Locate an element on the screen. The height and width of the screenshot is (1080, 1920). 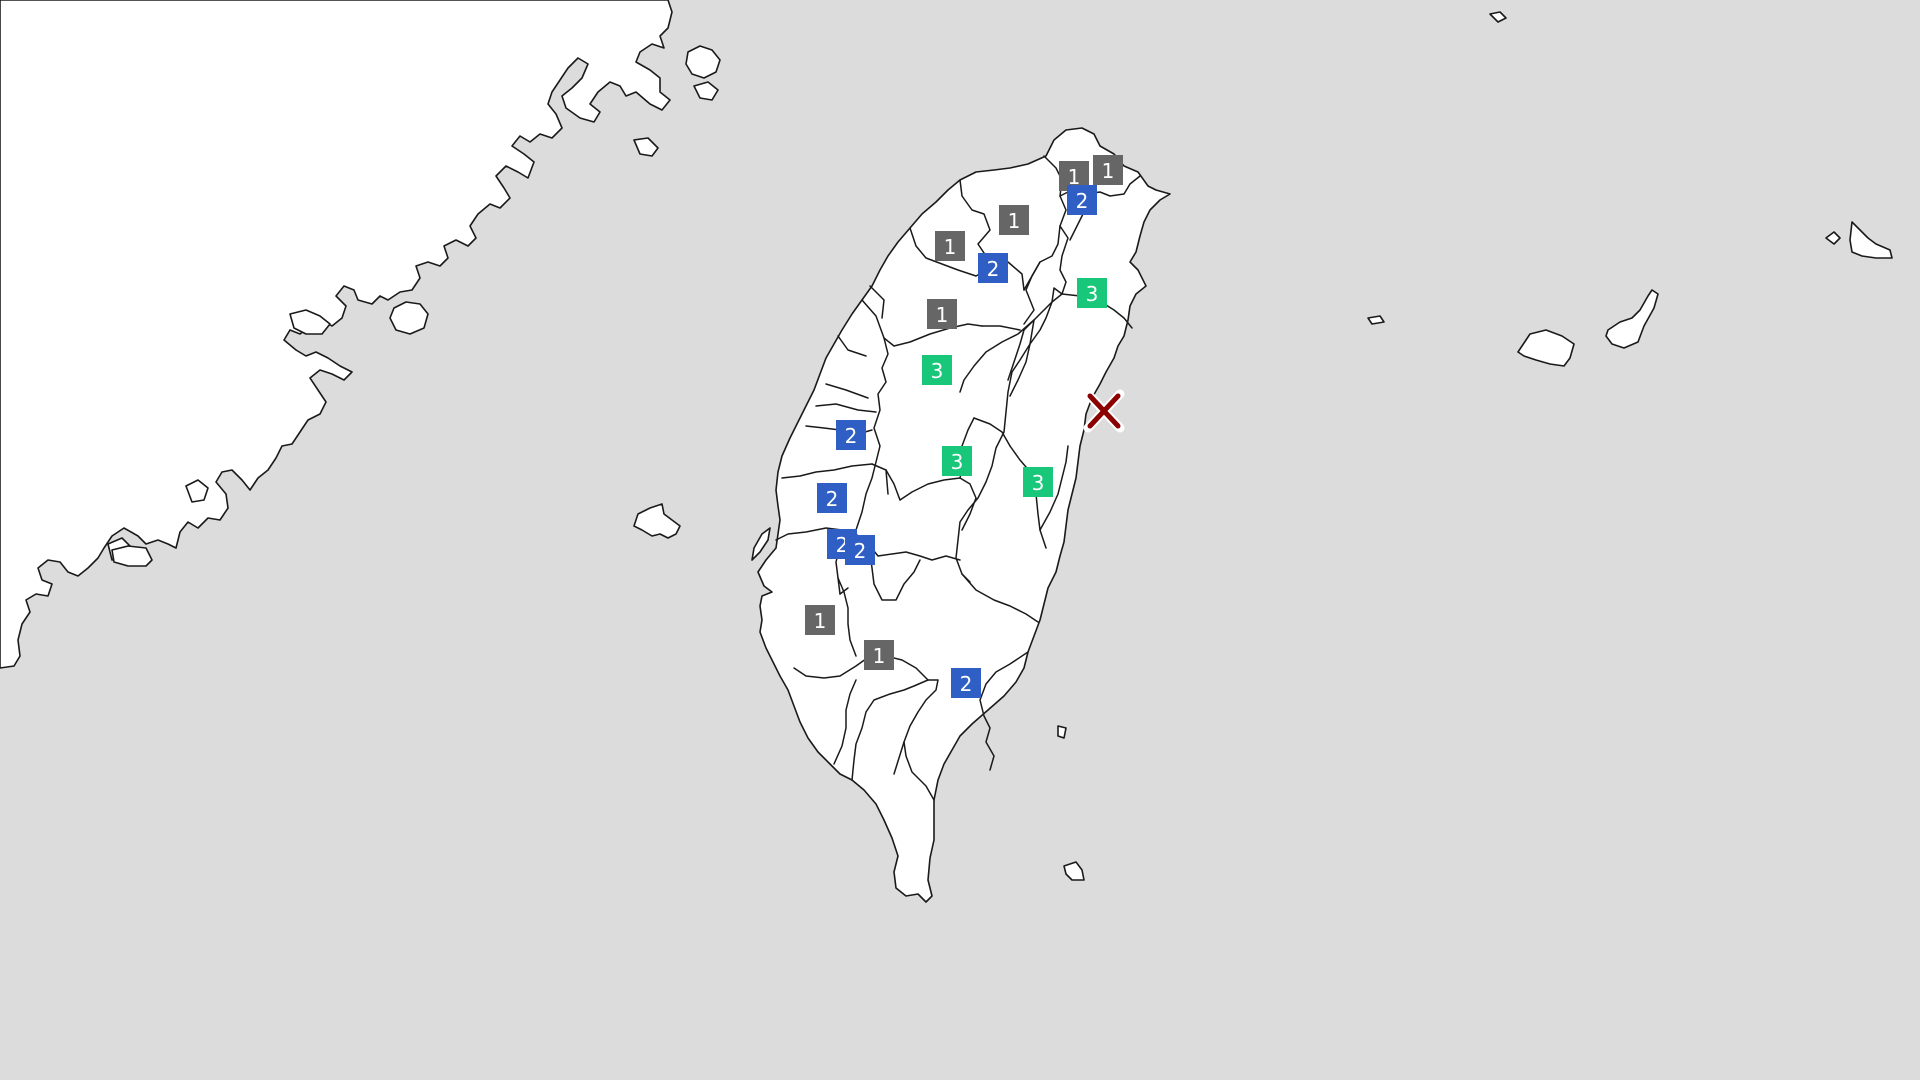
epicenter-marker is located at coordinates (1104, 411).